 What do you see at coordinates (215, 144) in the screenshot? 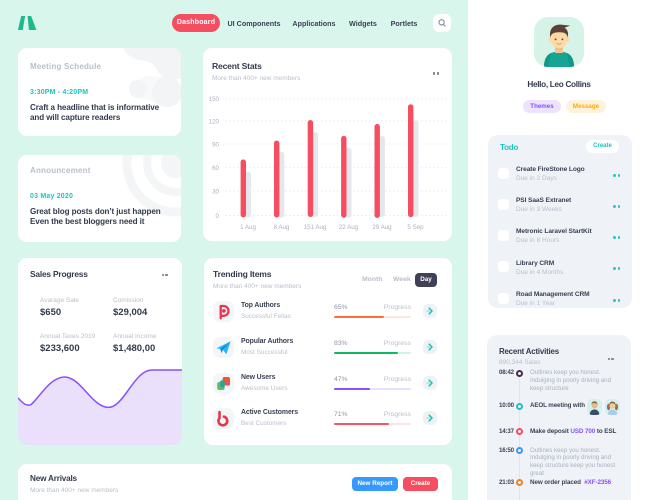
I see `svg-text: 90` at bounding box center [215, 144].